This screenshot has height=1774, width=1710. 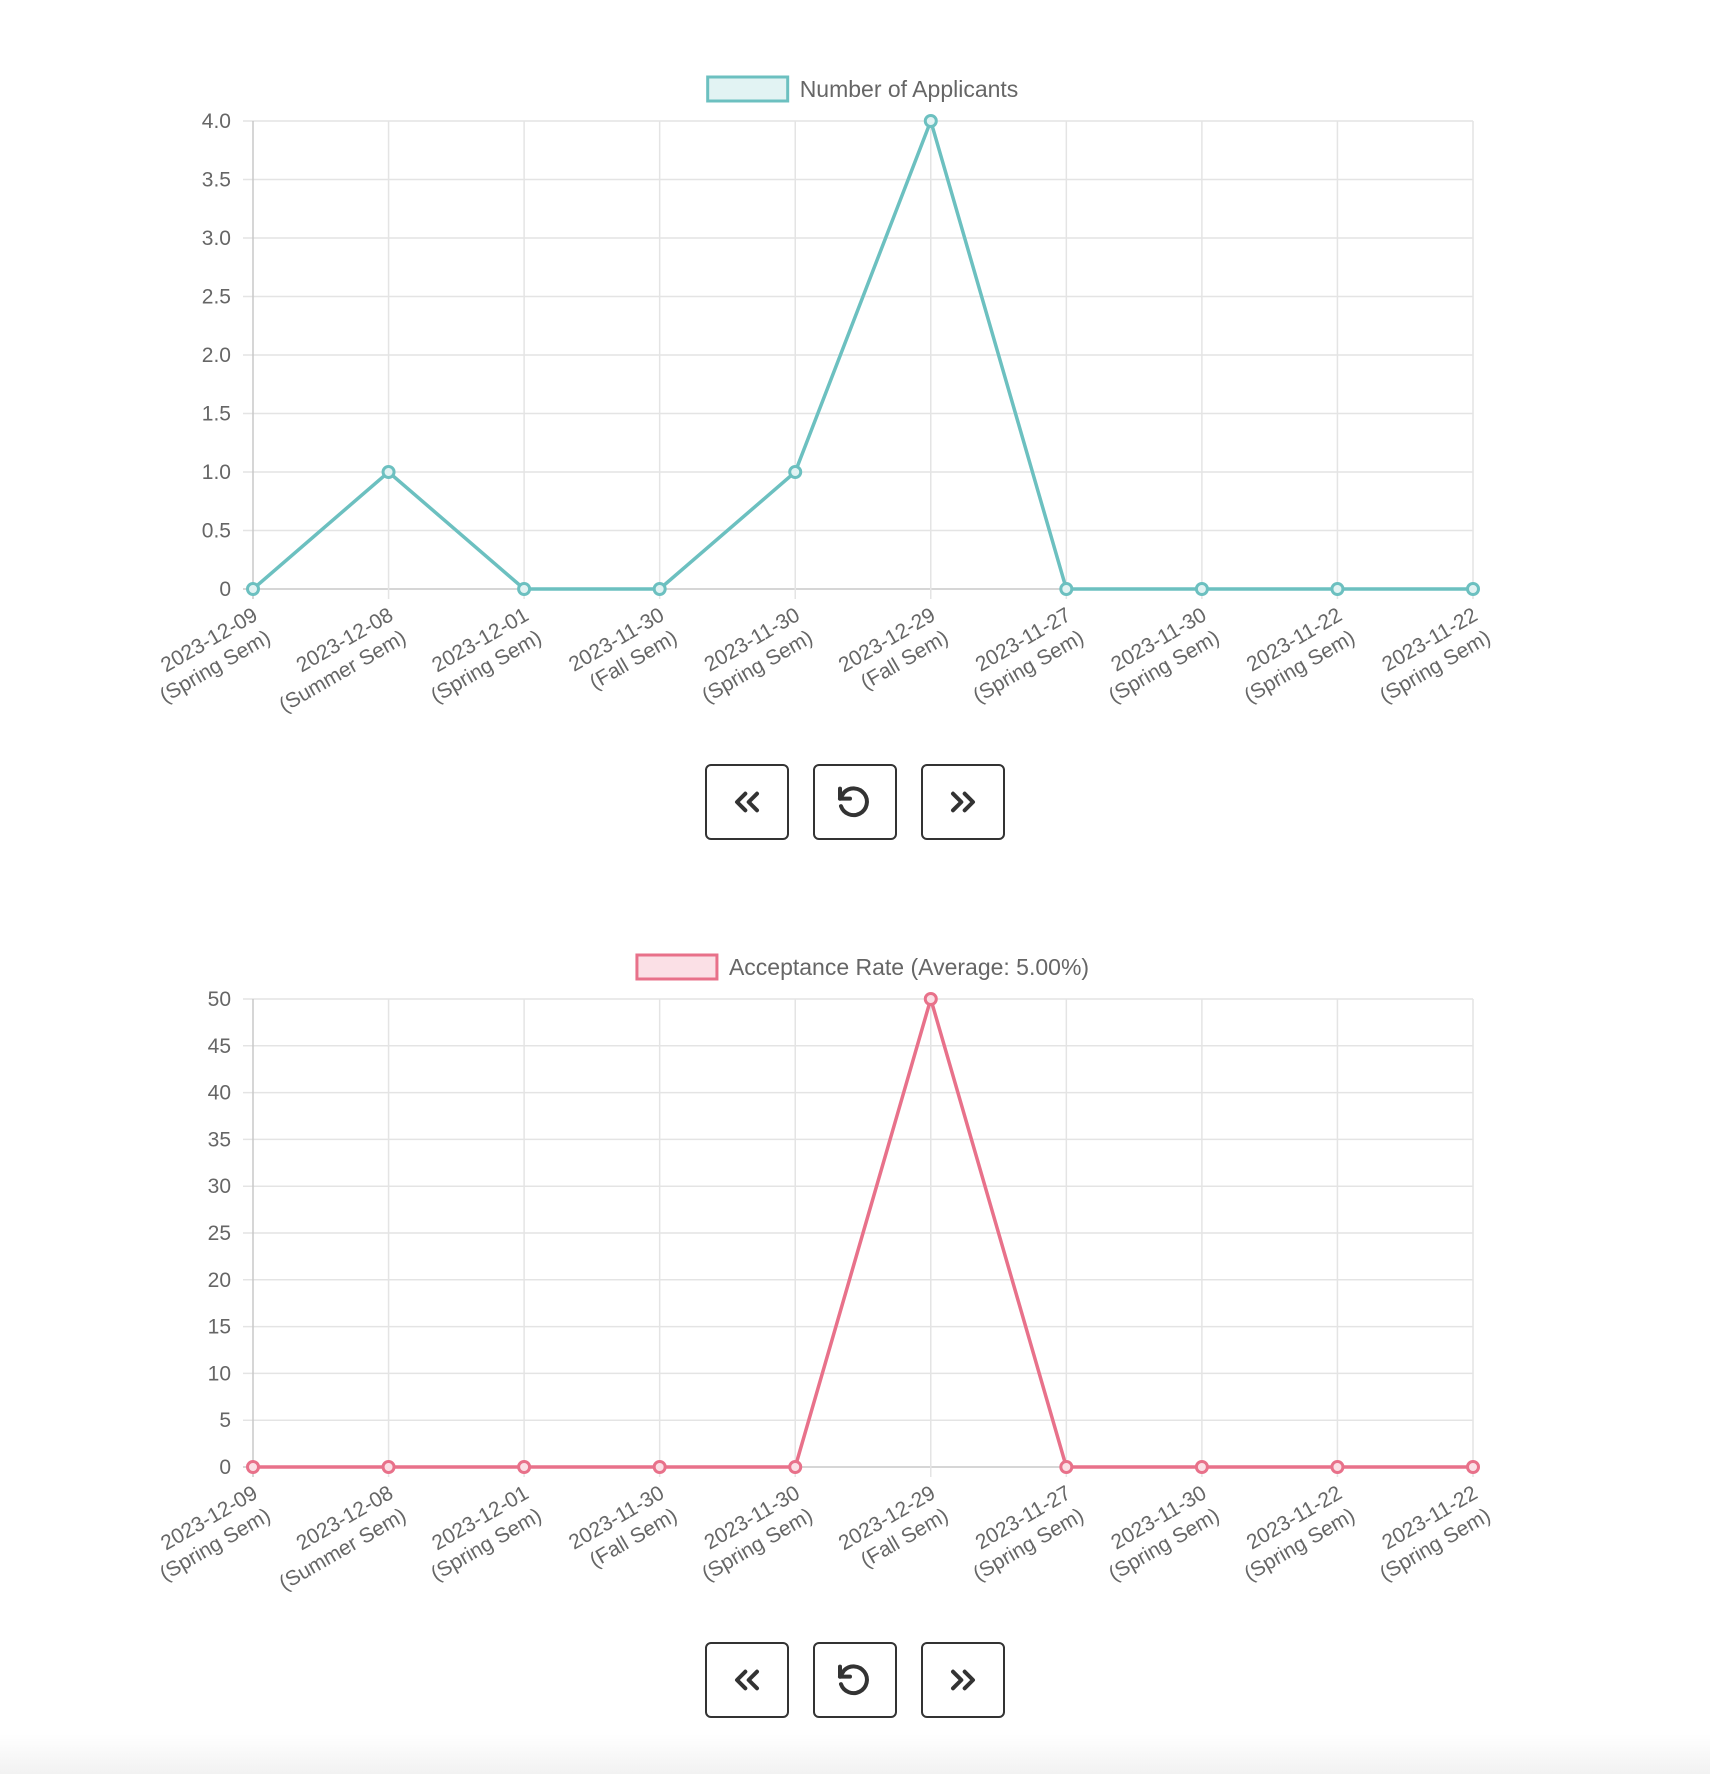 I want to click on legend: Acceptance Rate (Average: 5.00%), so click(x=862, y=967).